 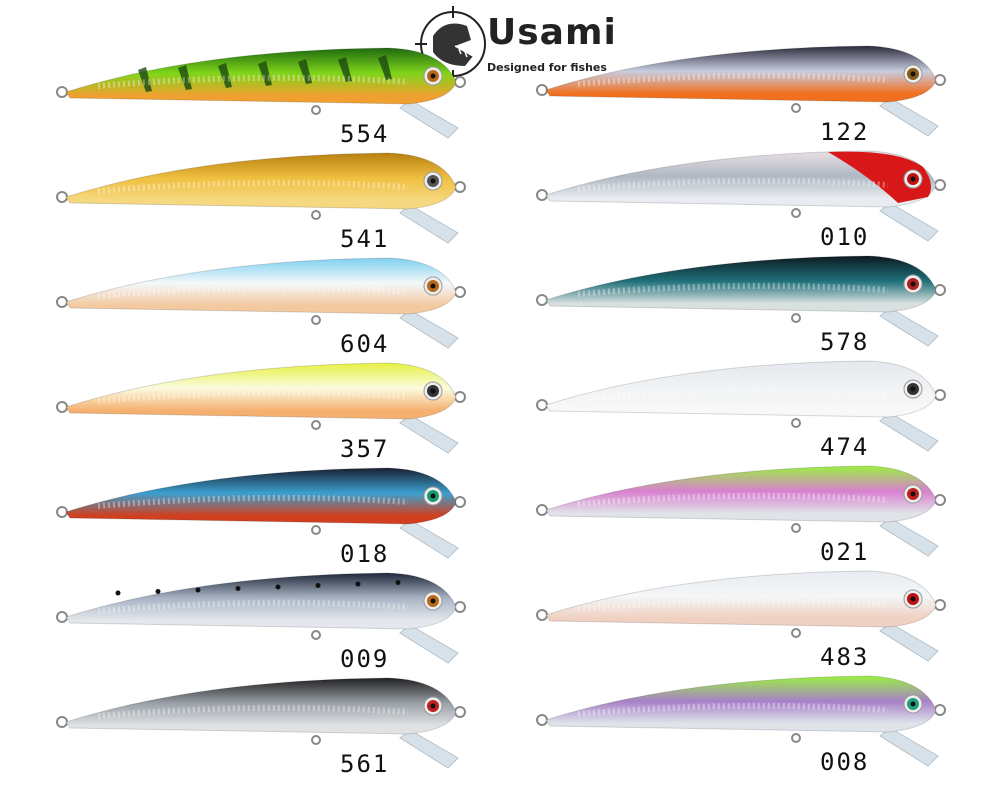 I want to click on lure-554: 554, so click(x=261, y=97).